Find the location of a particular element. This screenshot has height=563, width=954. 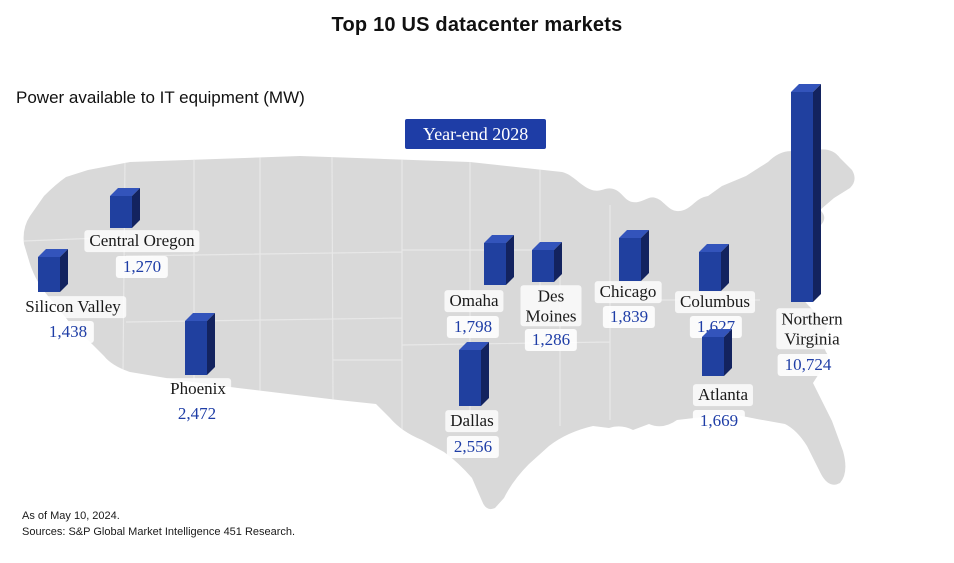

market-label-silicon-valley: Silicon Valley is located at coordinates (73, 307).